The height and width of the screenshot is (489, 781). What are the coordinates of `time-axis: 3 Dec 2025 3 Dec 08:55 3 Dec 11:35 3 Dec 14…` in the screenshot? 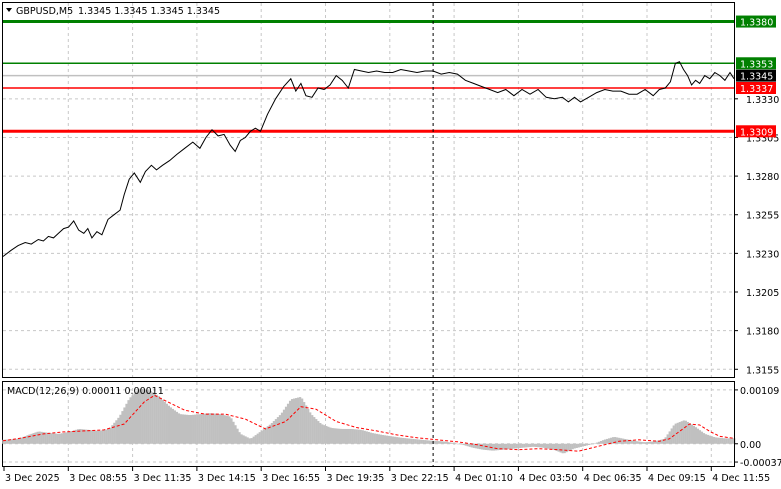 It's located at (386, 475).